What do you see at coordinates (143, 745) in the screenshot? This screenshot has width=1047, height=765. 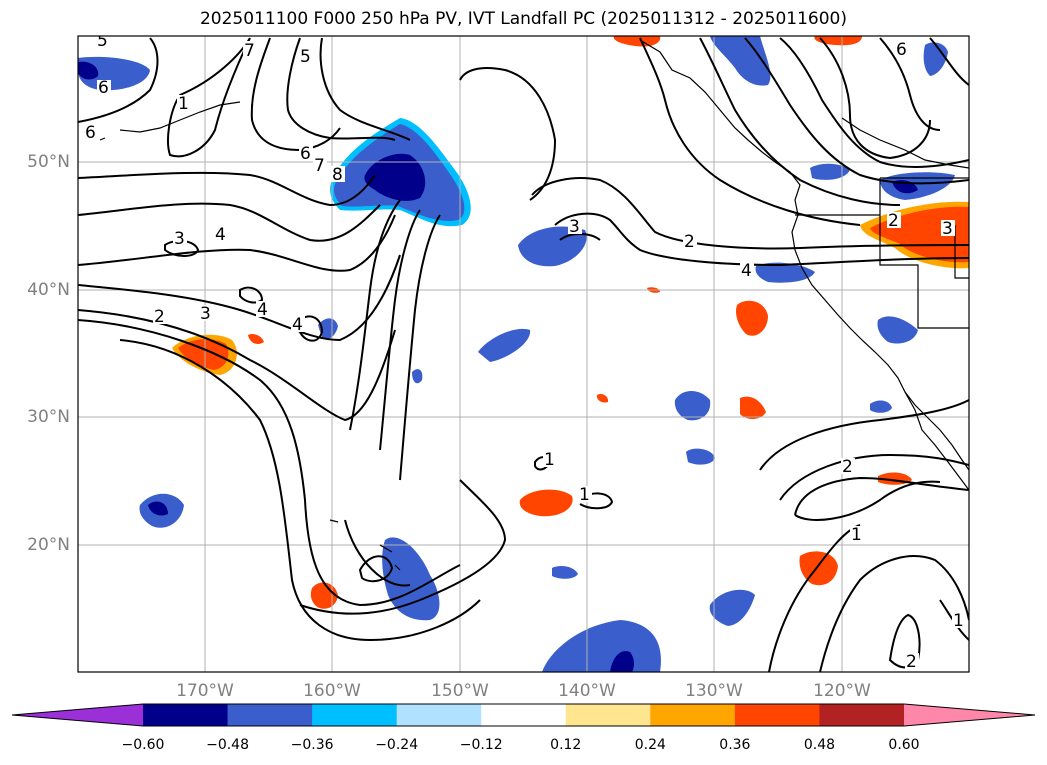 I see `colorbar-tick-label: −0.60` at bounding box center [143, 745].